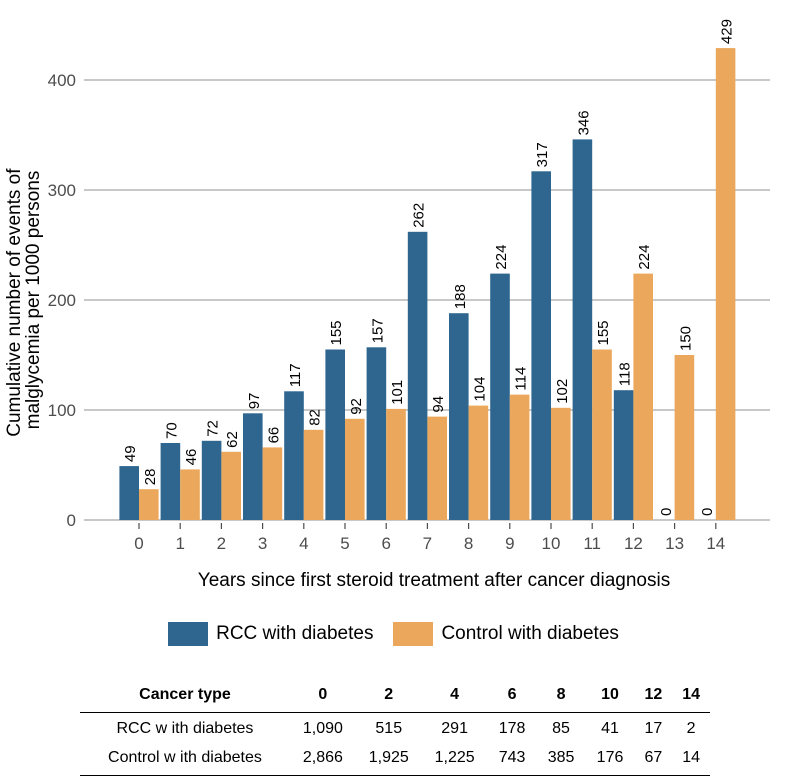  What do you see at coordinates (33, 300) in the screenshot?
I see `y-axis-label-line-2: malglycemia per 1000 persons` at bounding box center [33, 300].